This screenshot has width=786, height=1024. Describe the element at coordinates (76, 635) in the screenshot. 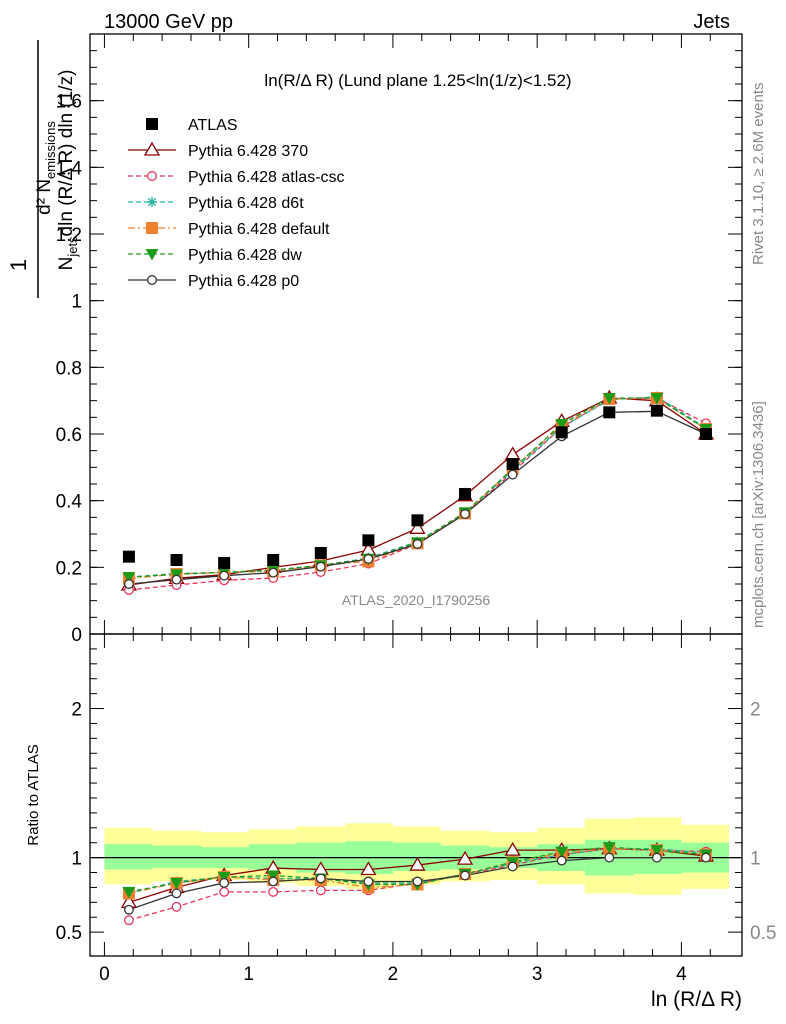

I see `main-y-tick-label: 0` at that location.